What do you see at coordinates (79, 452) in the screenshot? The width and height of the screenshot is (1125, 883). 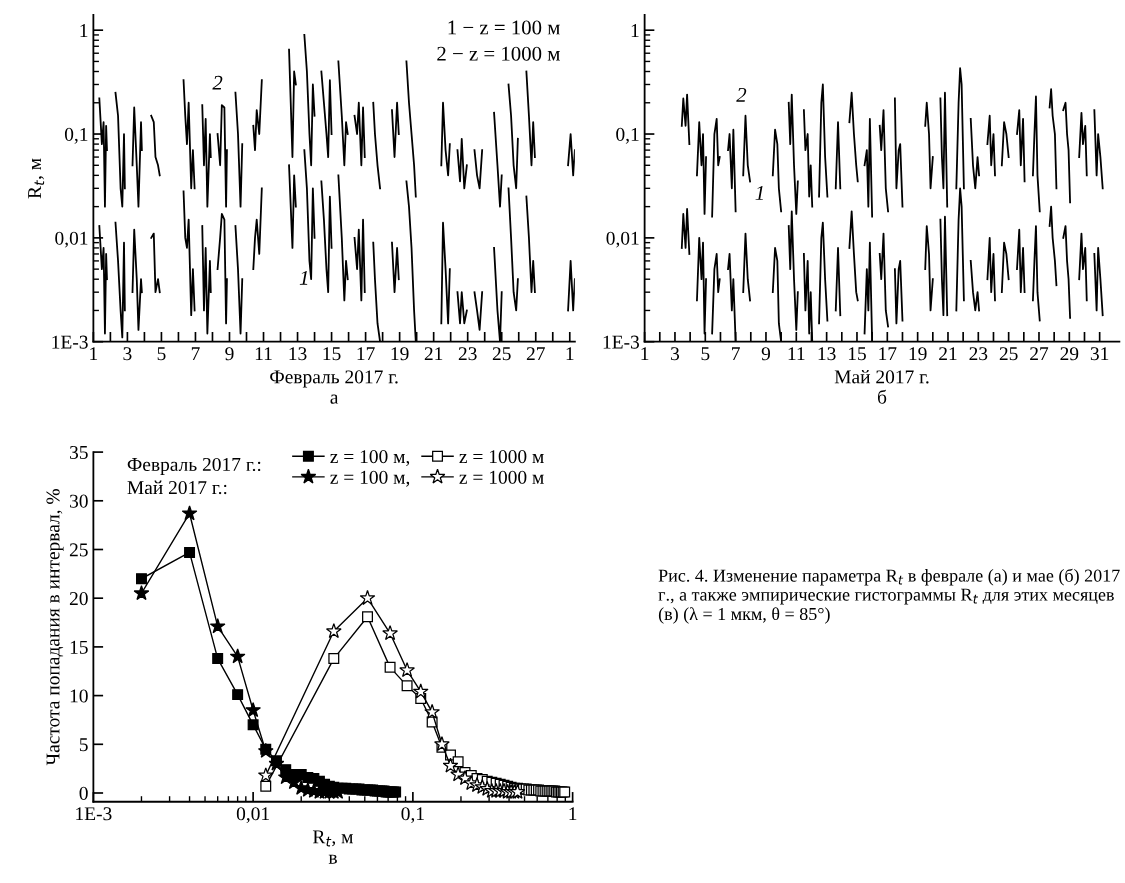 I see `y-tick-label: 35` at bounding box center [79, 452].